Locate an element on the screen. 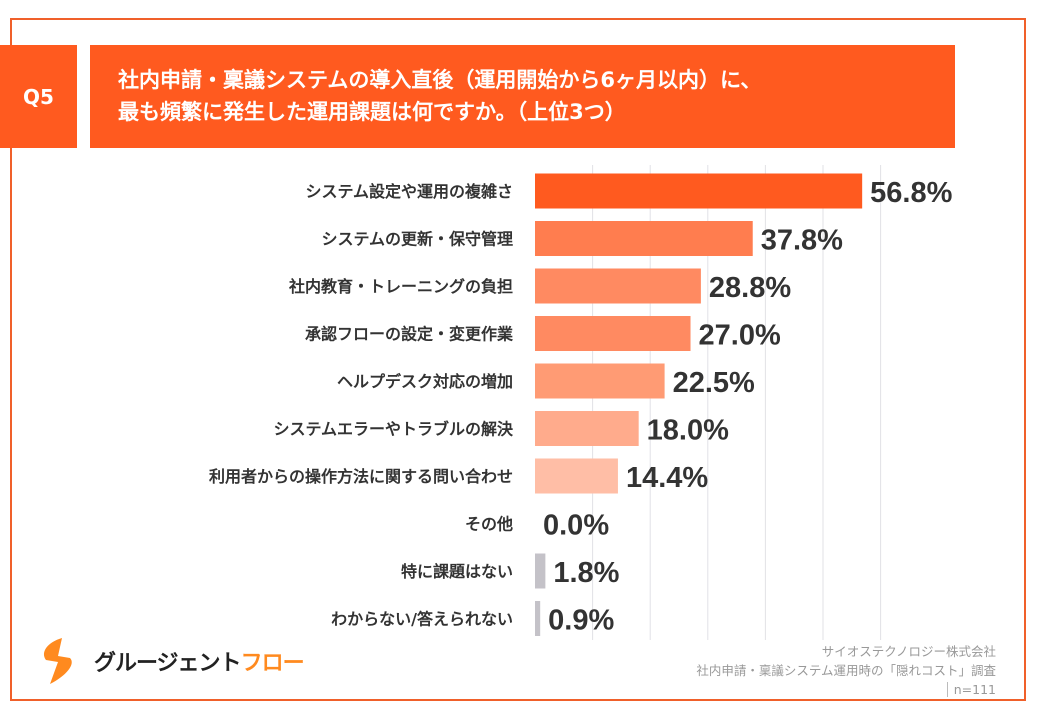 This screenshot has width=1040, height=720. category-label: 利用者からの操作方法に関する問い合わせ is located at coordinates (361, 476).